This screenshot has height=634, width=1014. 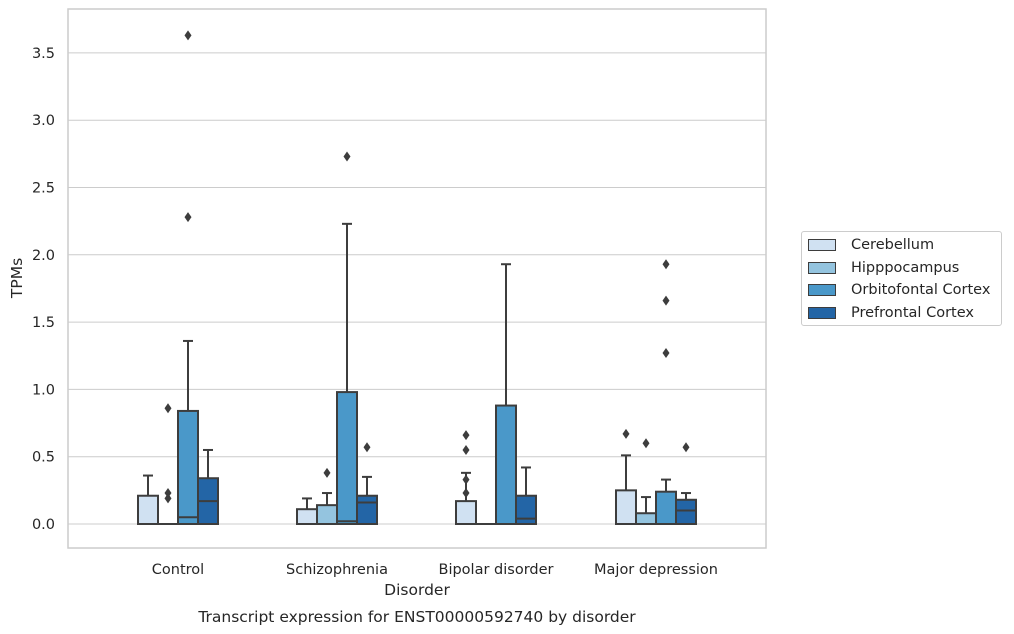 I want to click on y-tick-label: 3.5, so click(x=43, y=54).